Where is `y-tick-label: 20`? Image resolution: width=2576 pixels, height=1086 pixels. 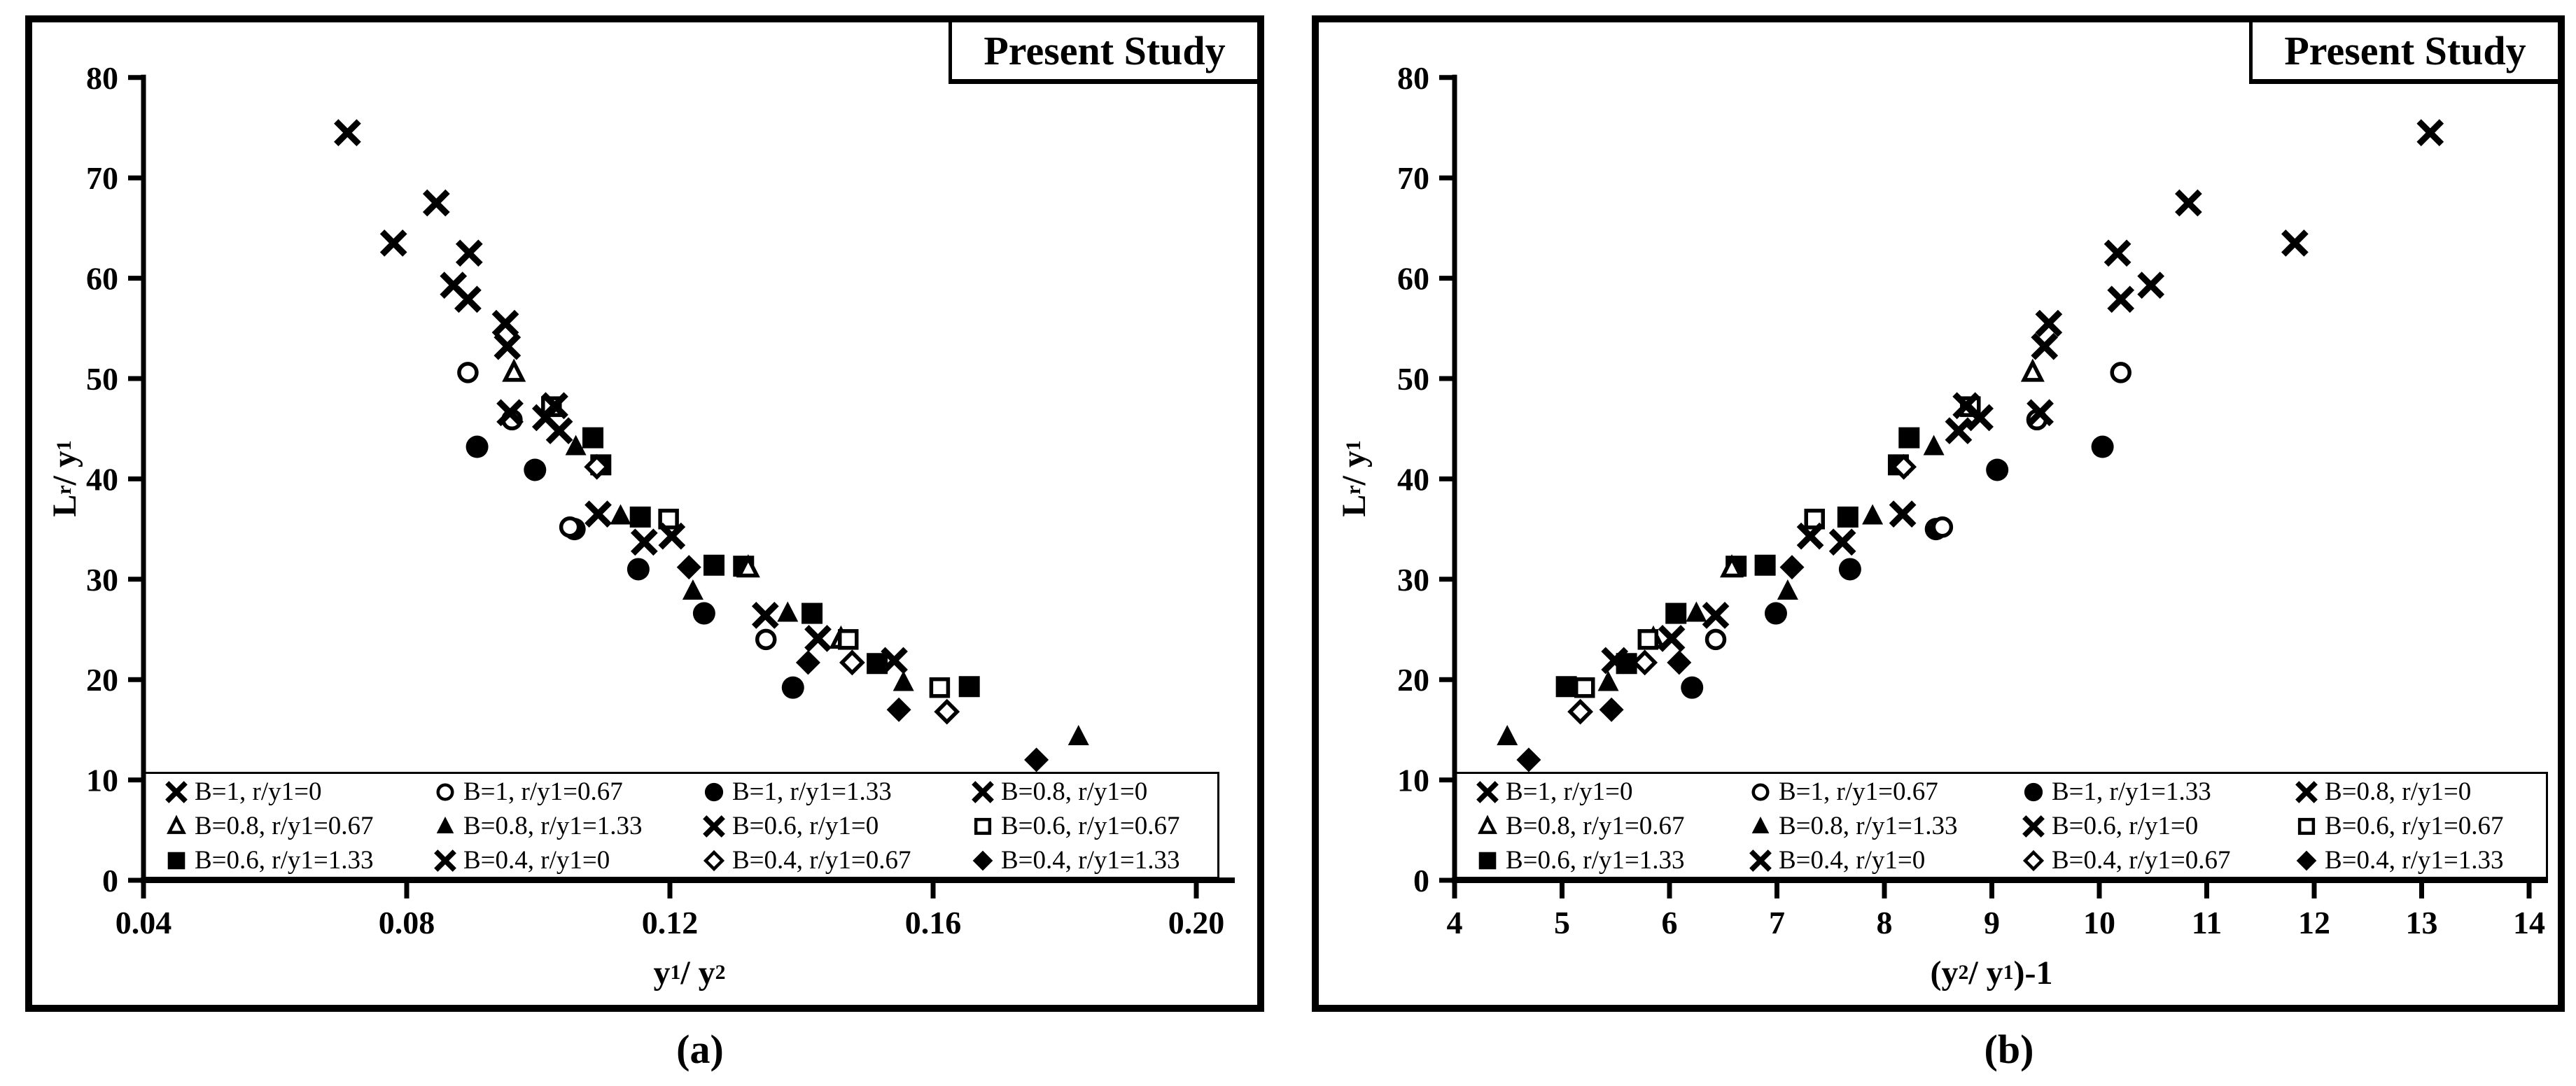
y-tick-label: 20 is located at coordinates (102, 680).